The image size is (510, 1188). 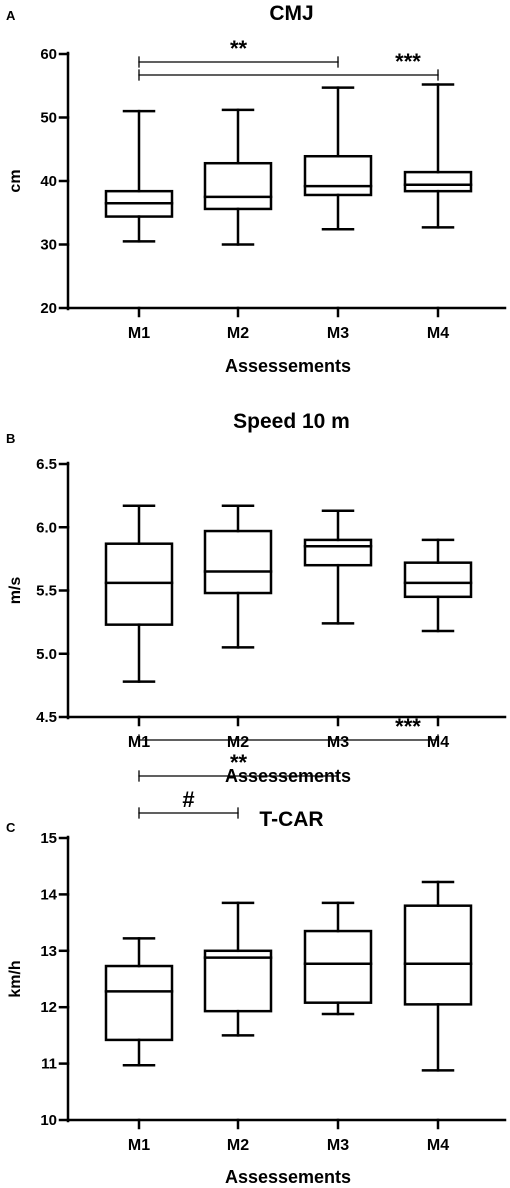 I want to click on chart-title: CMJ, so click(x=291, y=13).